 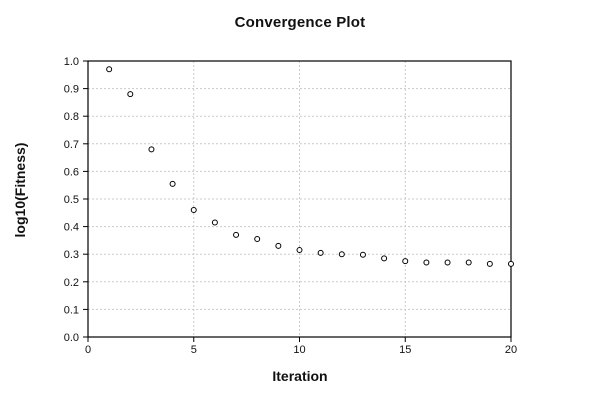 What do you see at coordinates (71, 117) in the screenshot?
I see `y-tick-label: 0.8` at bounding box center [71, 117].